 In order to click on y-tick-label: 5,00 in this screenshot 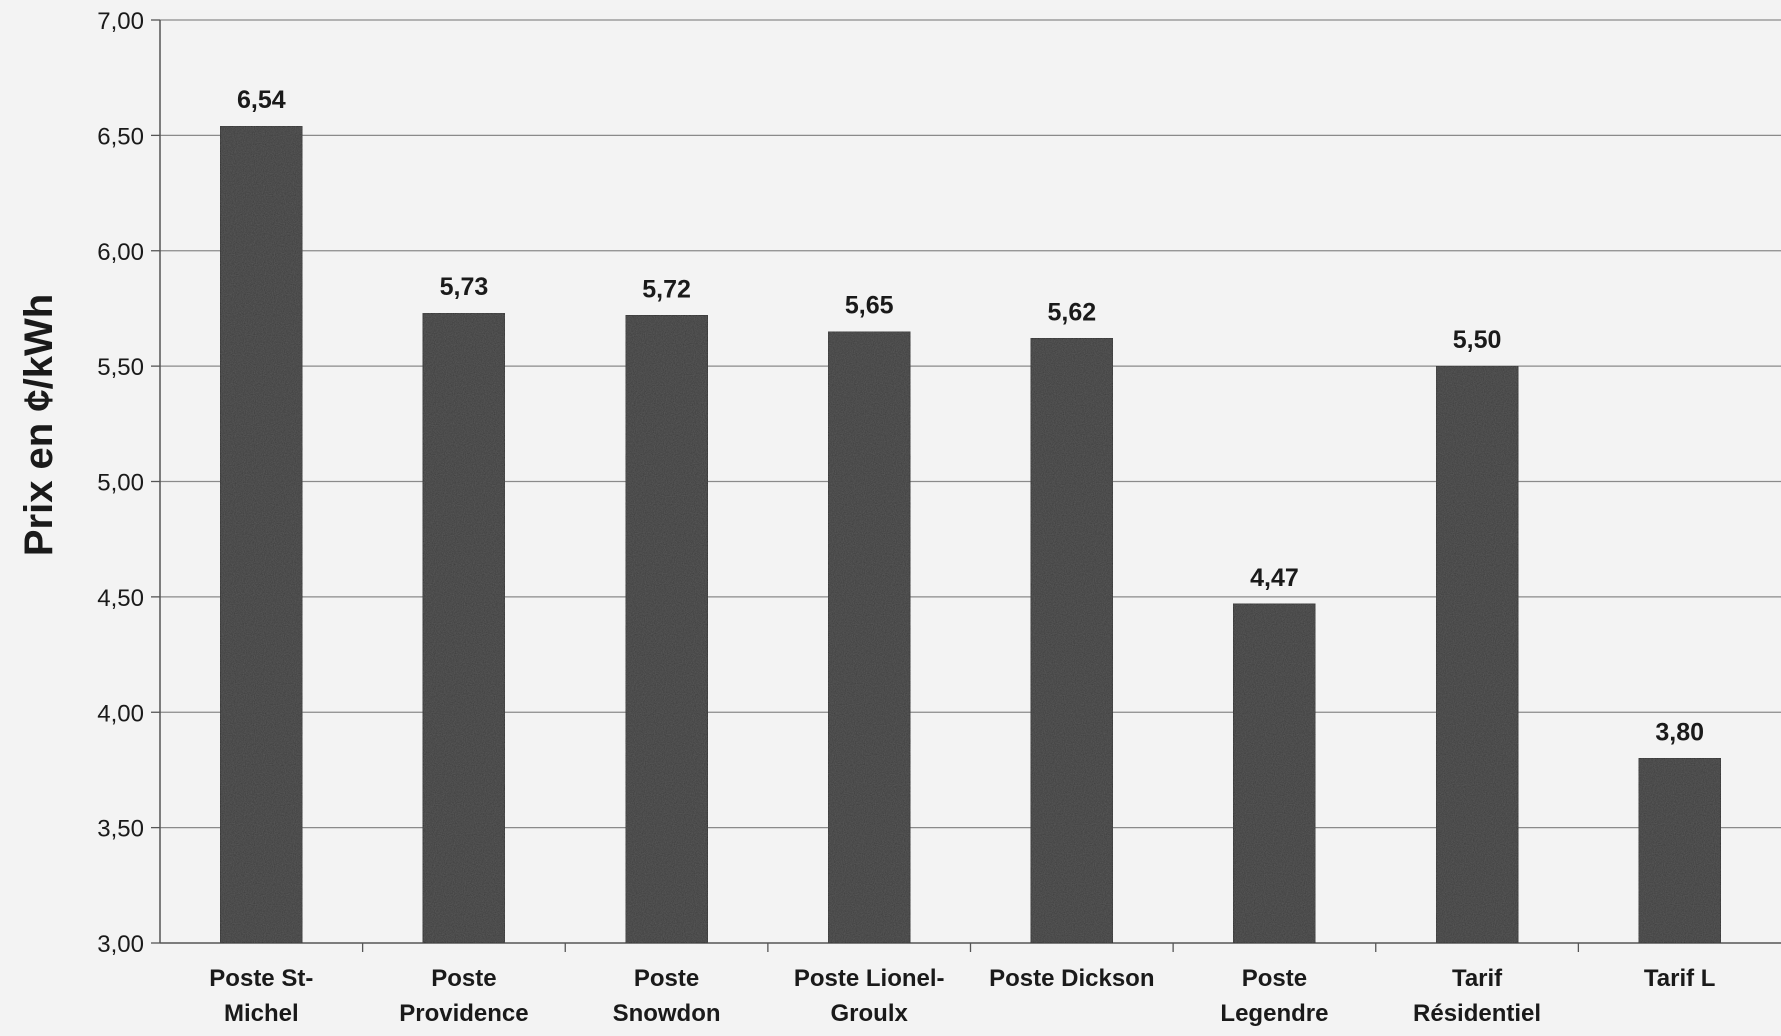, I will do `click(120, 483)`.